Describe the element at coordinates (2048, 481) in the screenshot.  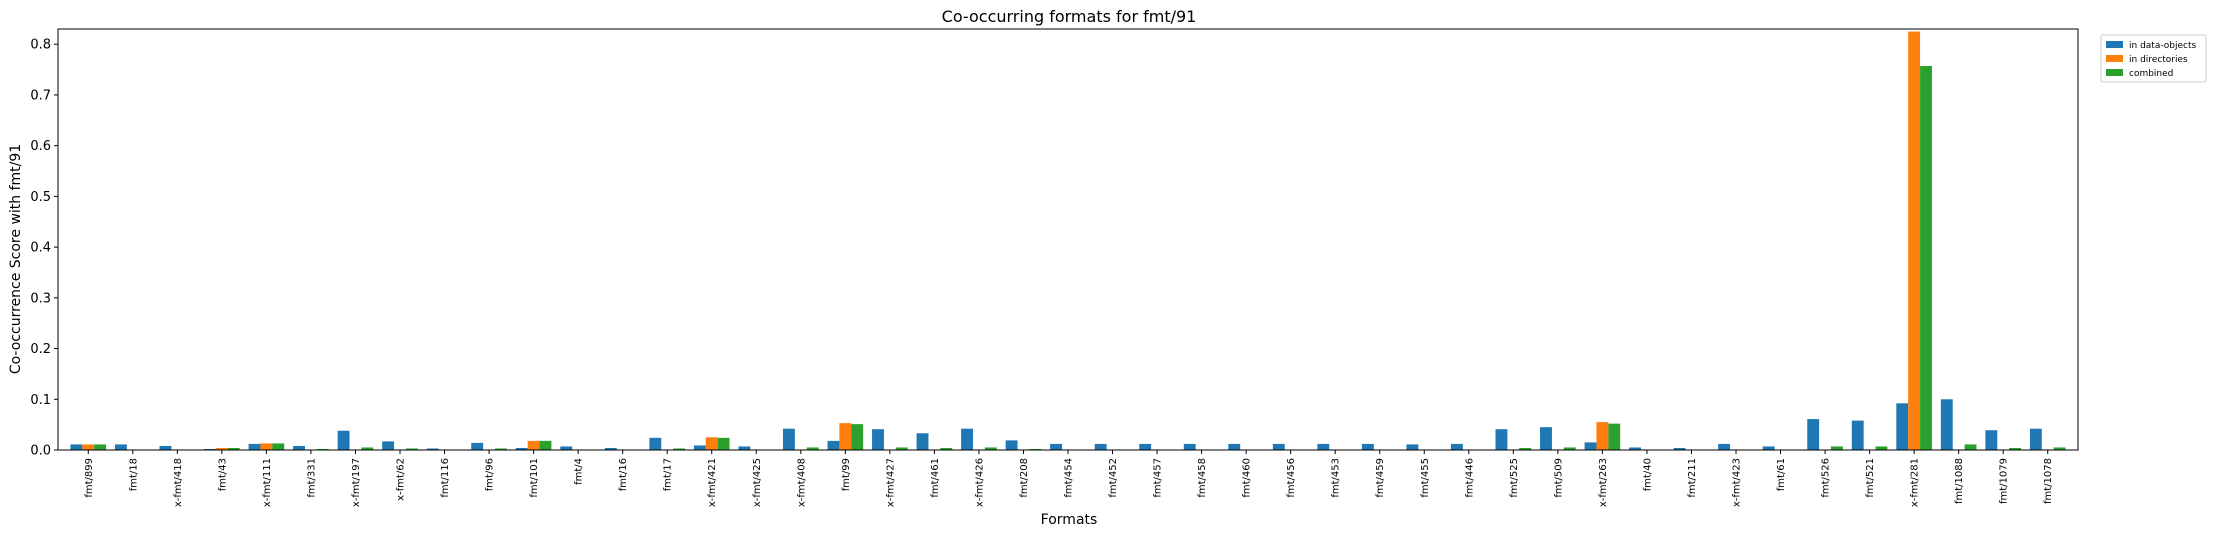
I see `x-tick-label: fmt/1078` at that location.